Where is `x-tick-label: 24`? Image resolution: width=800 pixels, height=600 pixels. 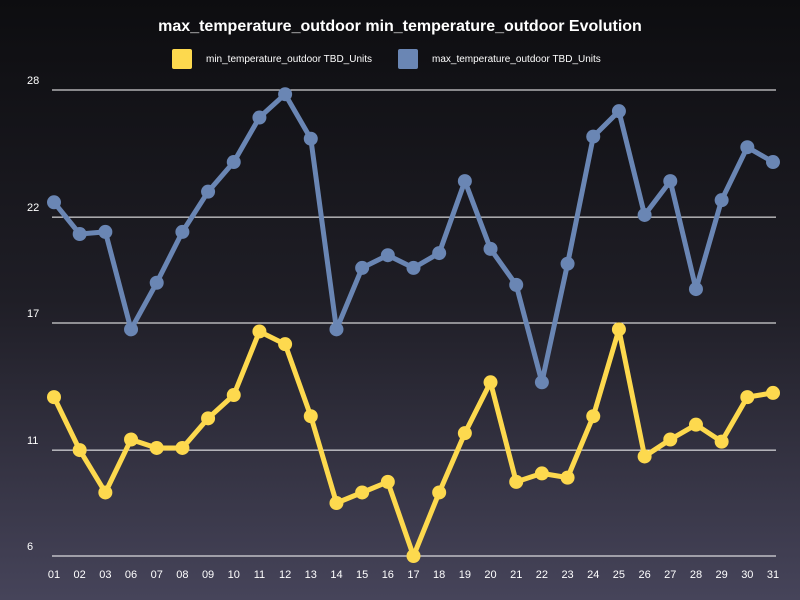 x-tick-label: 24 is located at coordinates (593, 575).